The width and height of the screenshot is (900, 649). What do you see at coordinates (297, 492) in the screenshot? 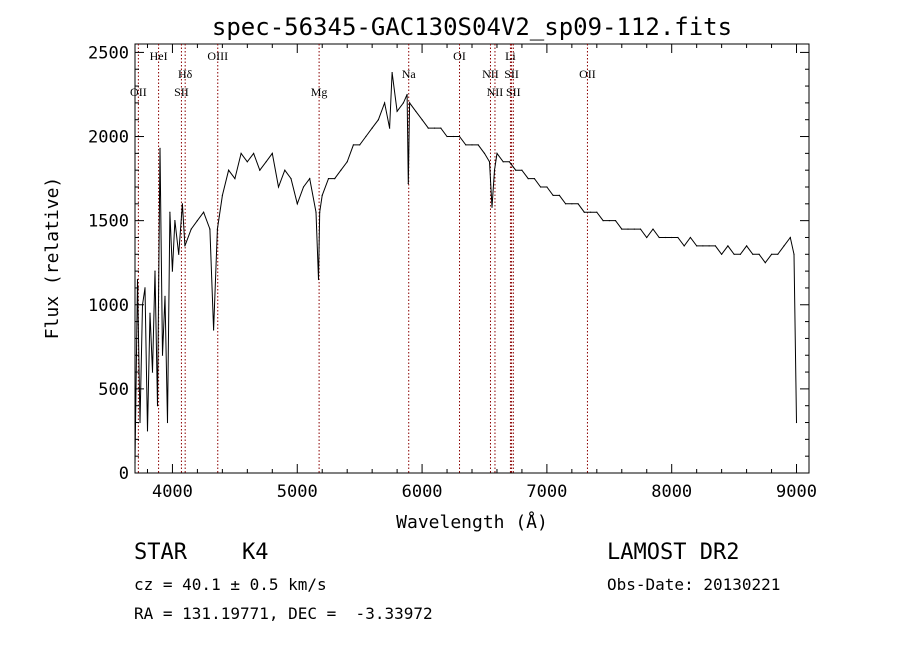
I see `x-tick-label: 5000` at bounding box center [297, 492].